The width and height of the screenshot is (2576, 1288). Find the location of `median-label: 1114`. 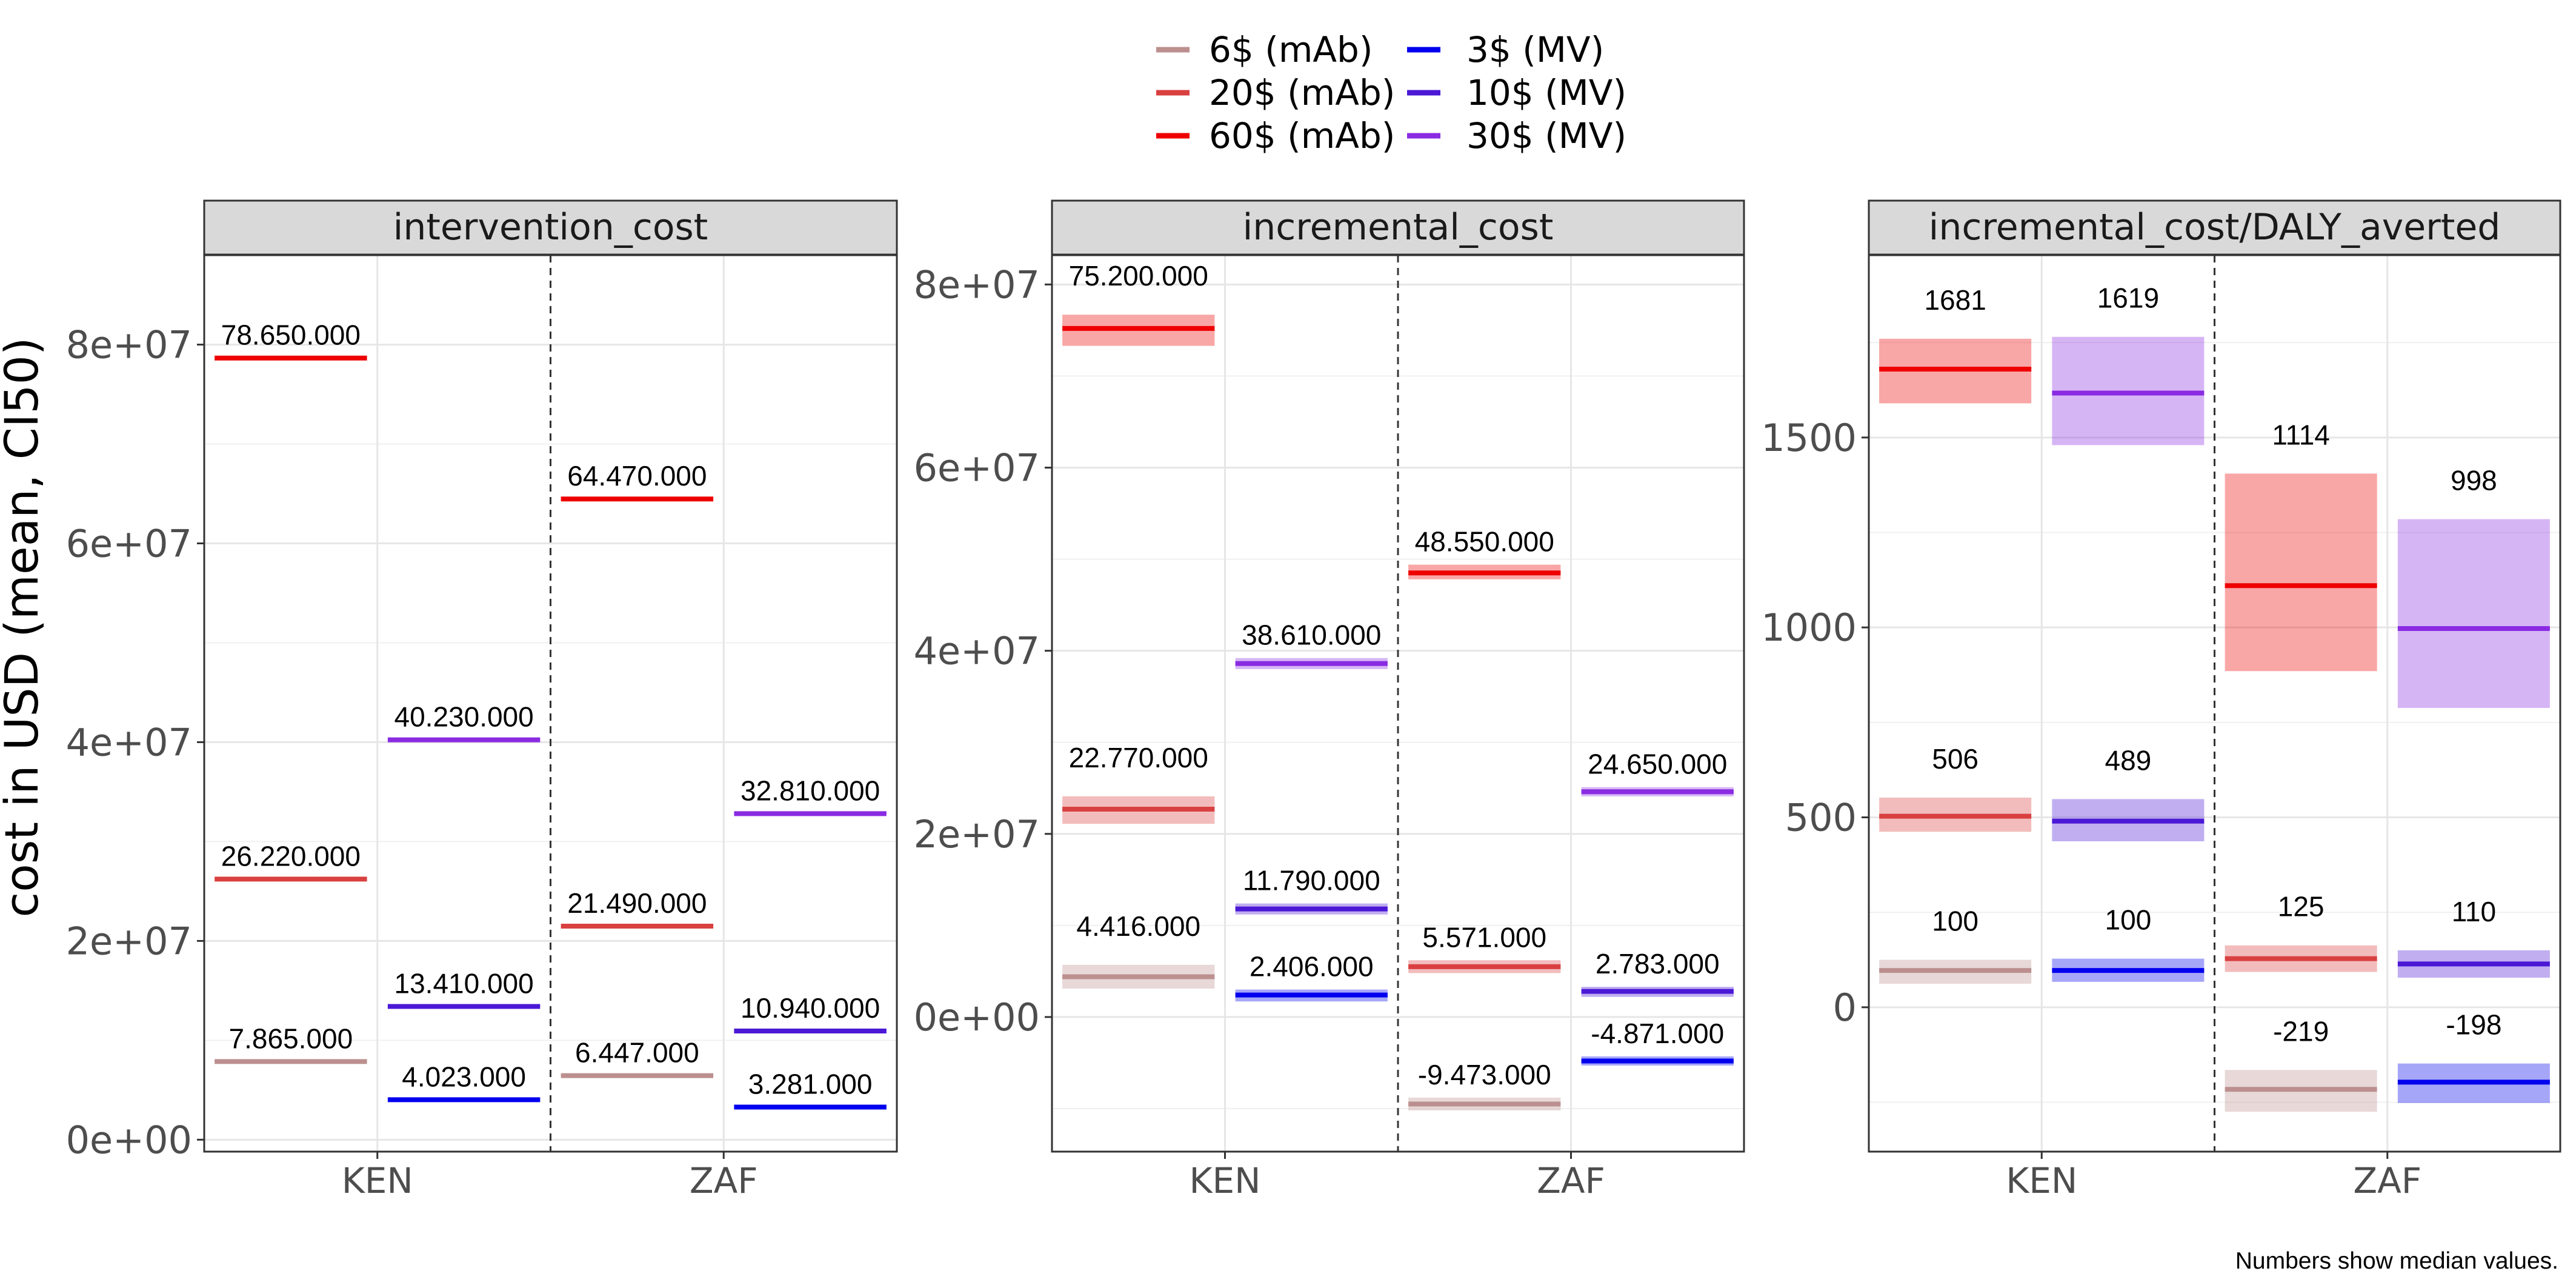

median-label: 1114 is located at coordinates (2301, 434).